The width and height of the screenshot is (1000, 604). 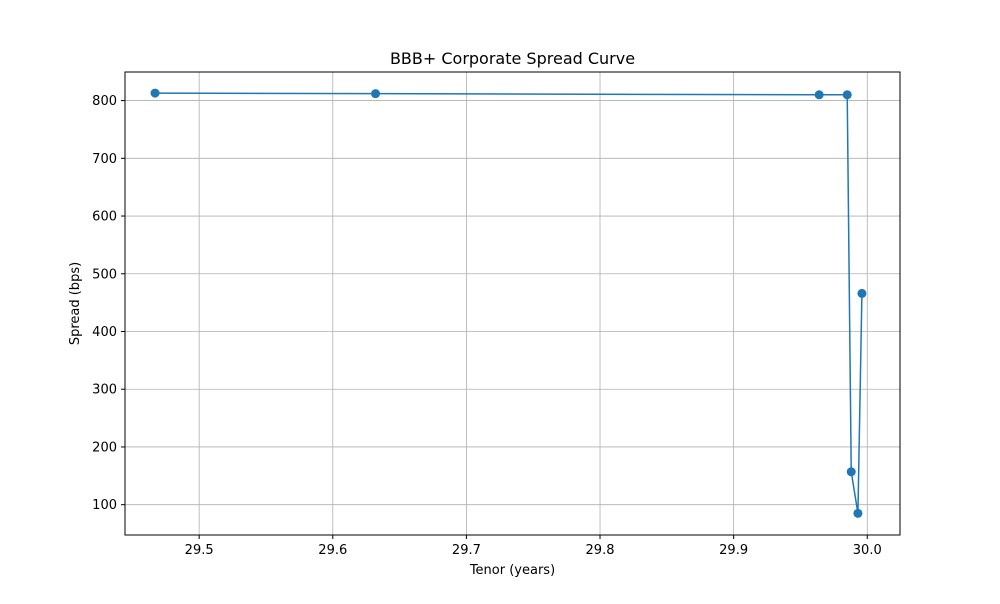 I want to click on x-tick-label: 29.5, so click(x=199, y=550).